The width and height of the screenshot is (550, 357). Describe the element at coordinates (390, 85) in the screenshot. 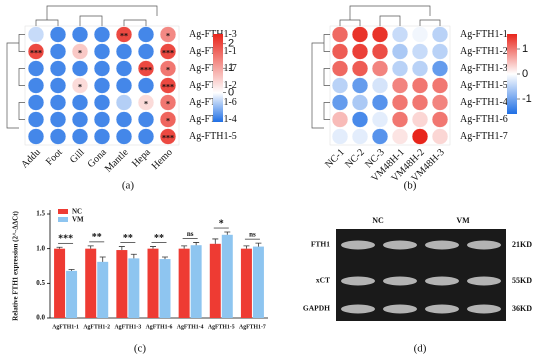

I see `heatmap-frame` at that location.